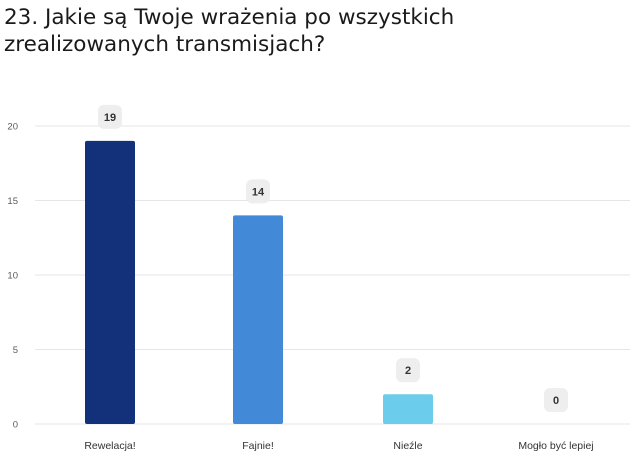 This screenshot has height=456, width=634. I want to click on x-tick-label: Fajnie!, so click(258, 446).